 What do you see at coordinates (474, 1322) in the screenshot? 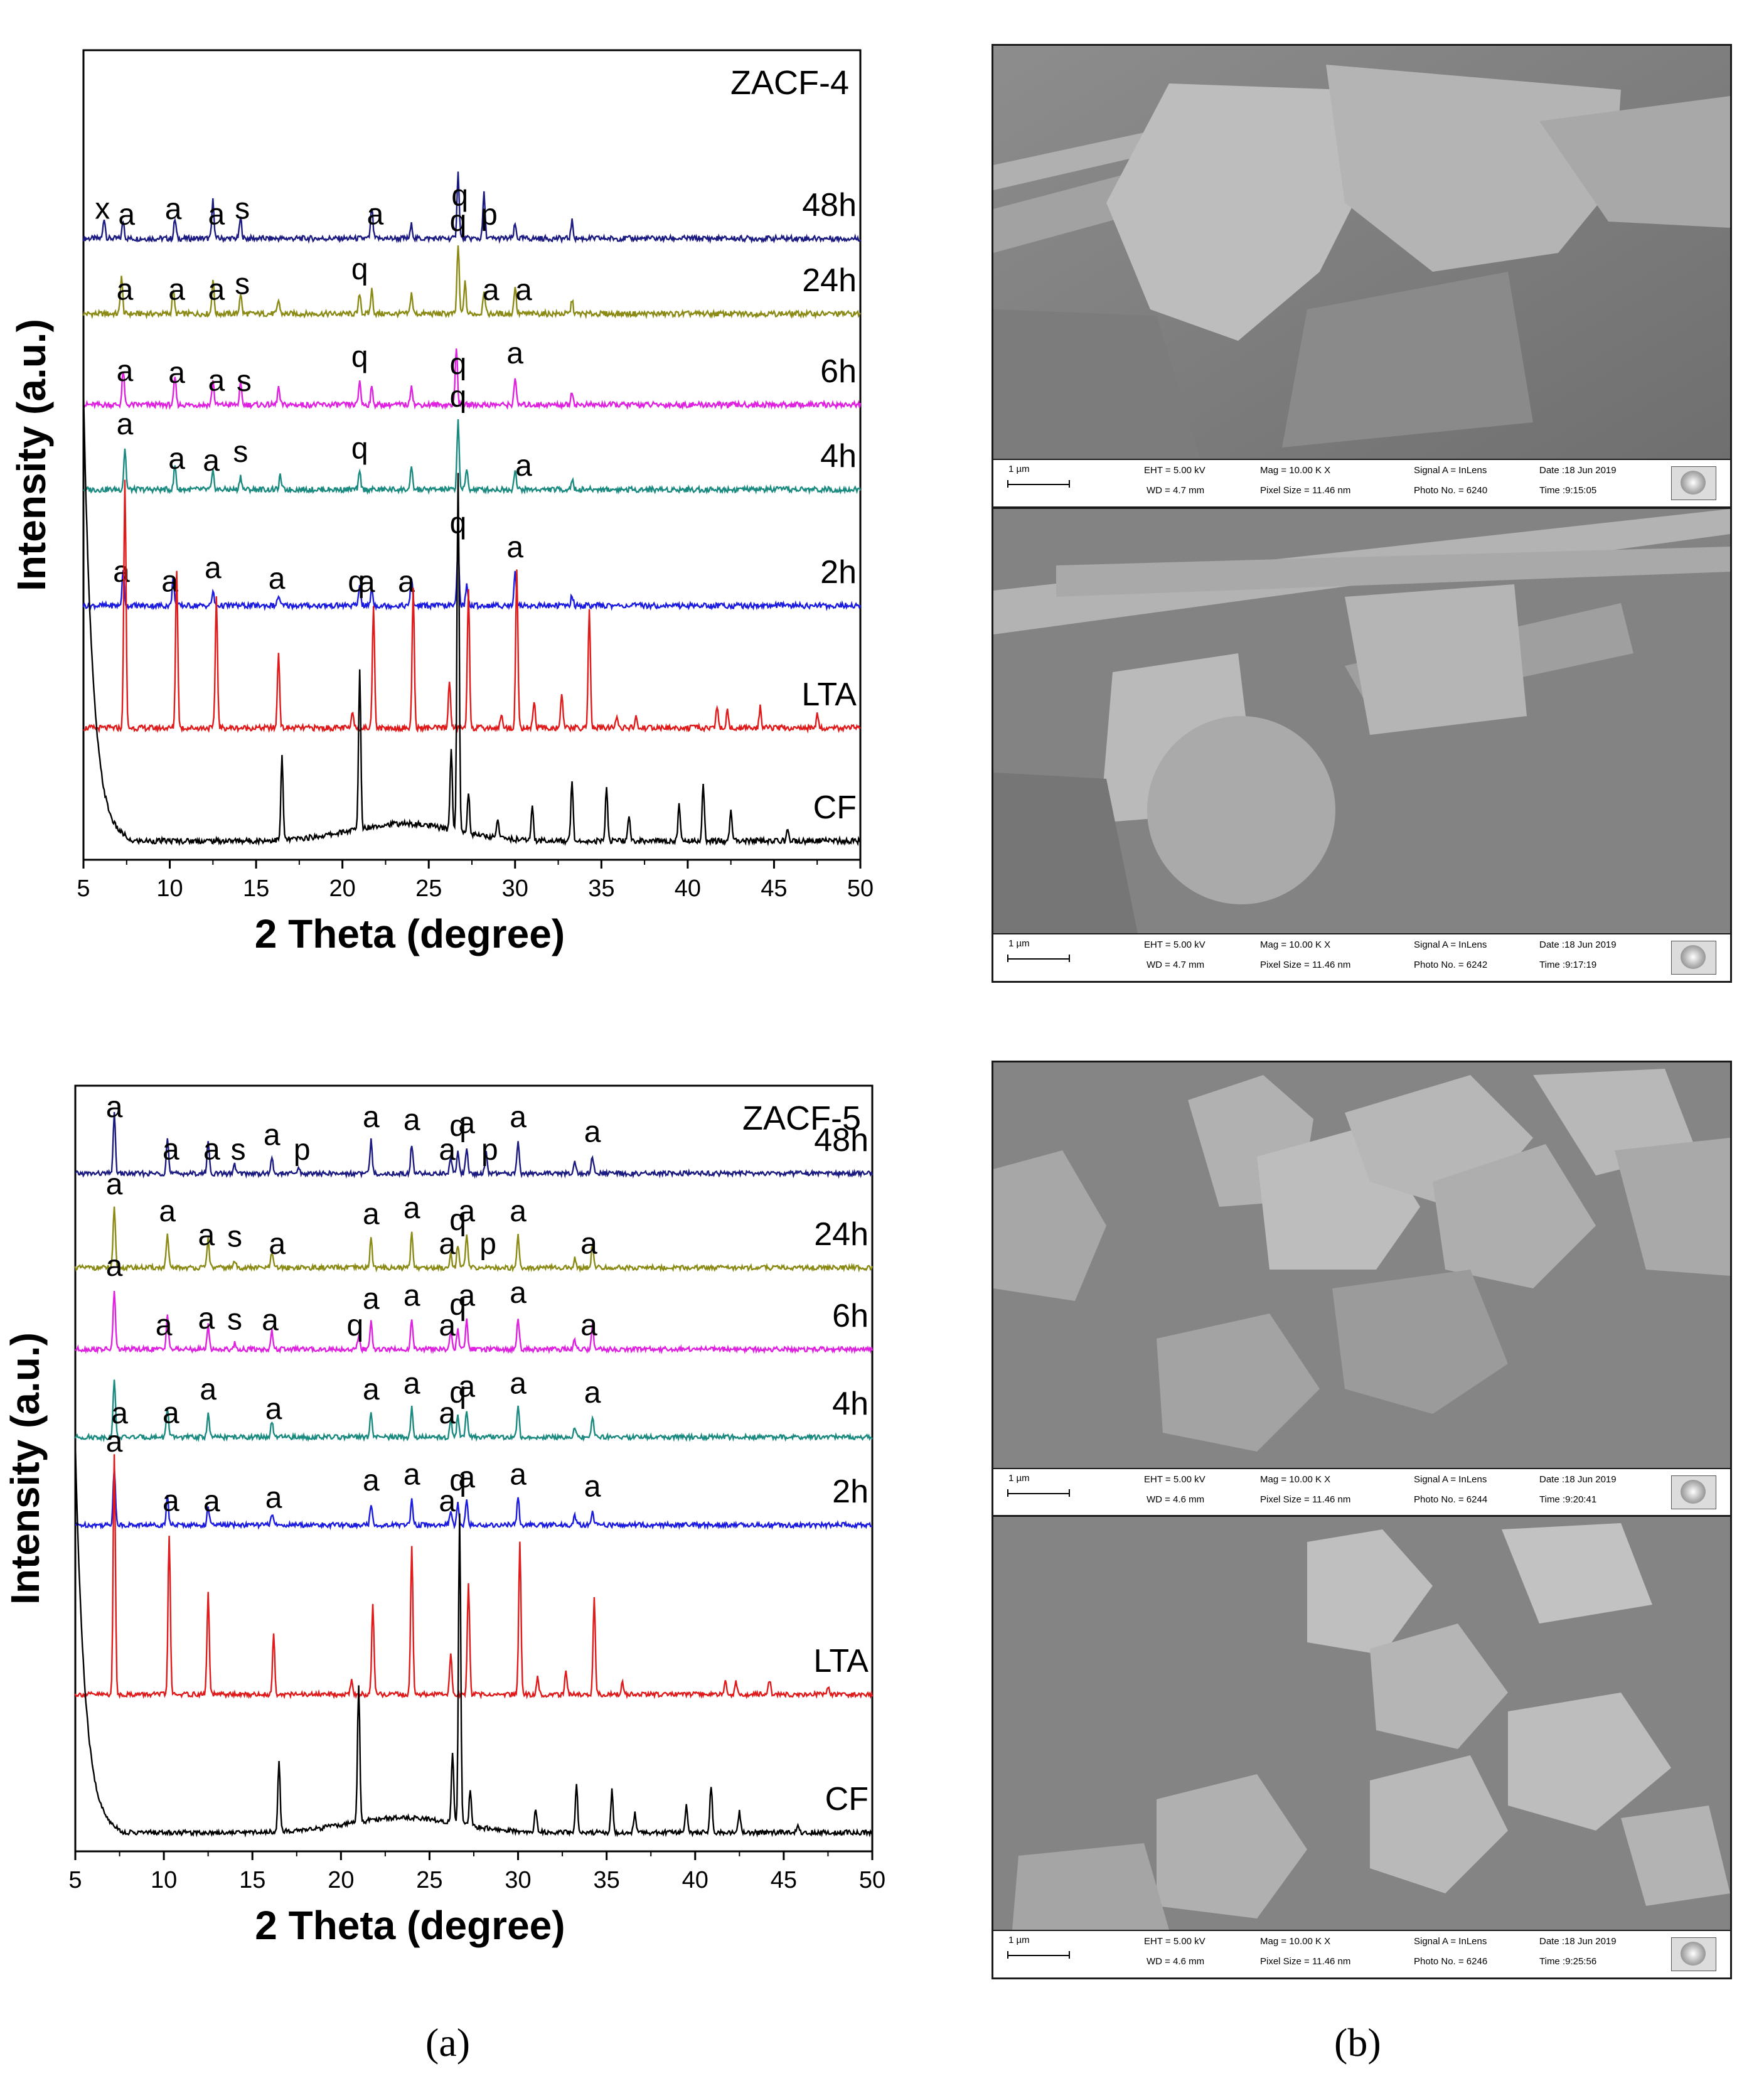
I see `series-line-6h` at bounding box center [474, 1322].